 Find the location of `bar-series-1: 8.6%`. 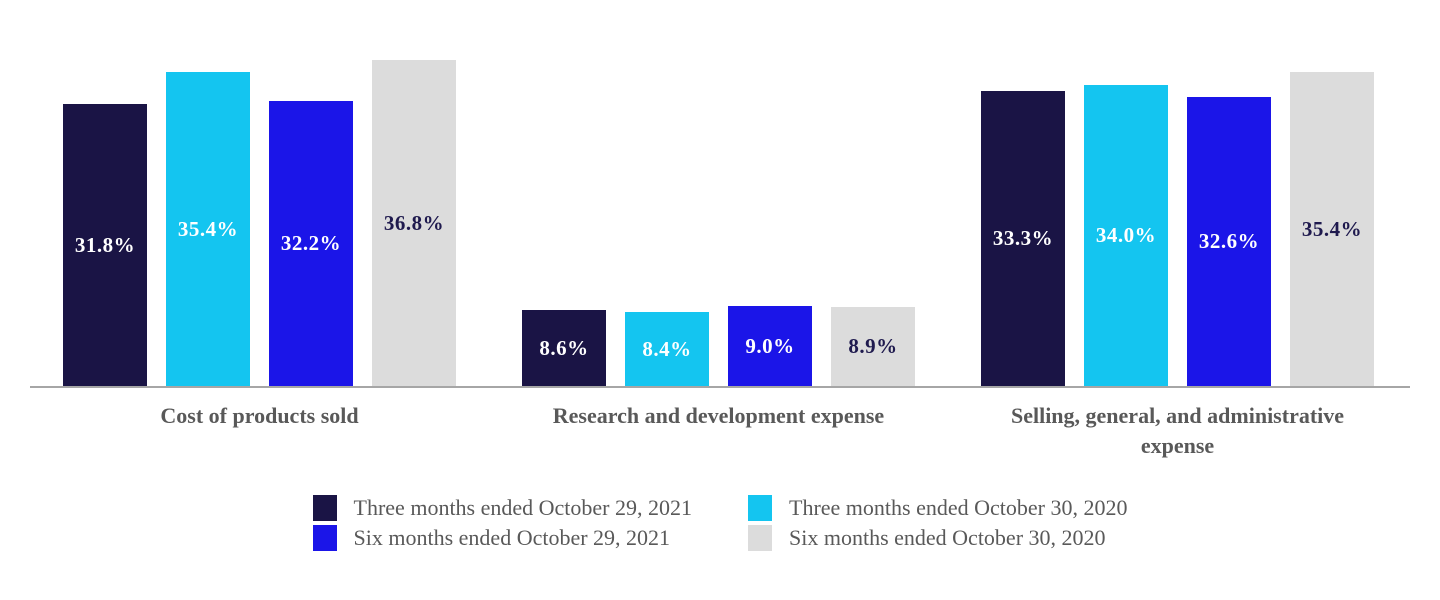

bar-series-1: 8.6% is located at coordinates (564, 348).